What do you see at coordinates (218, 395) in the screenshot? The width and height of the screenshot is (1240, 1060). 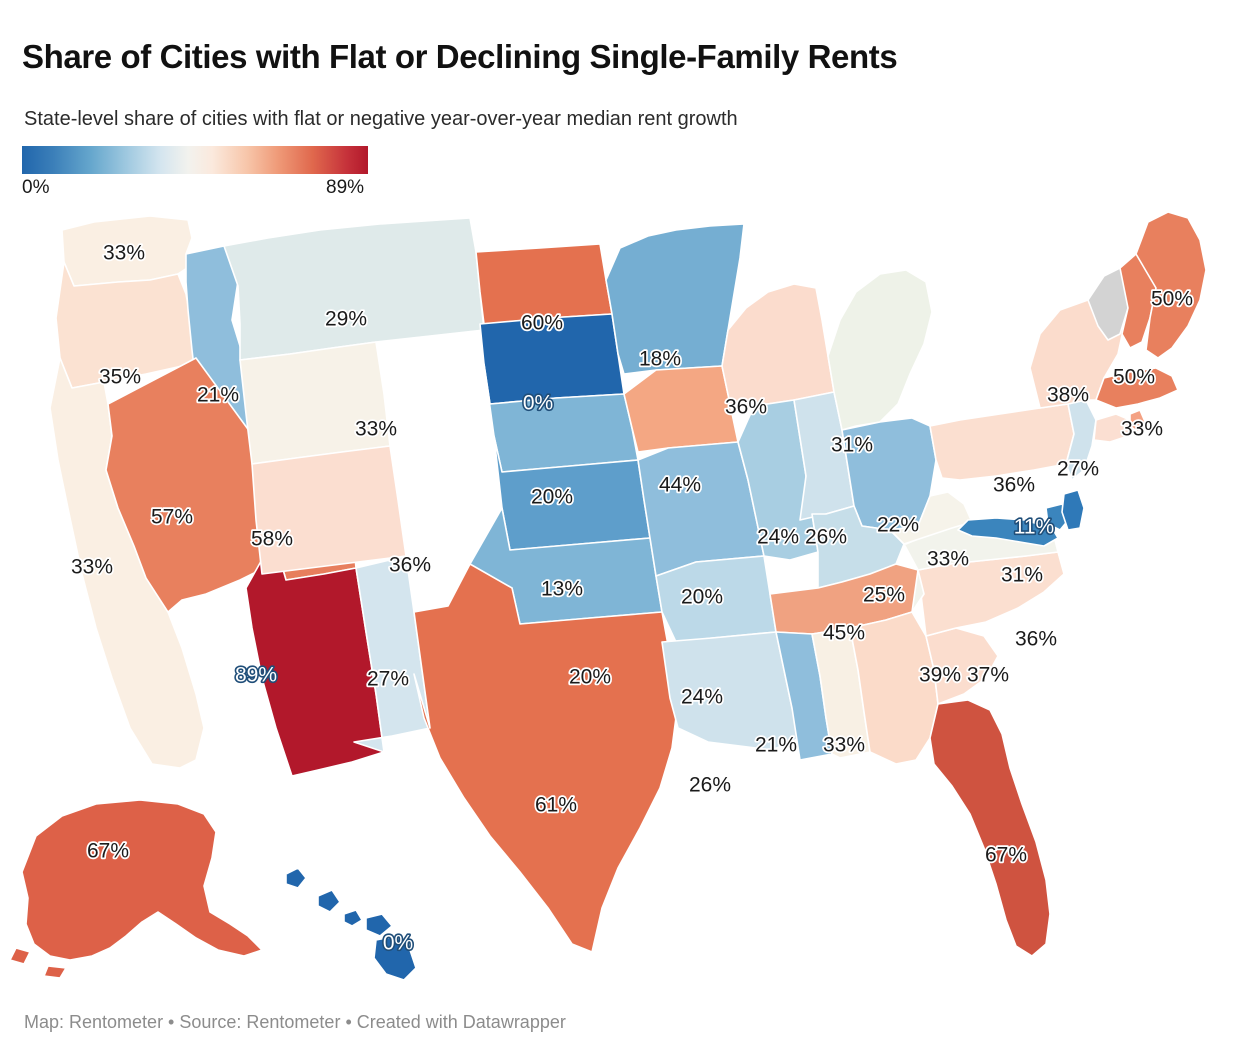 I see `state-label-id: 21%` at bounding box center [218, 395].